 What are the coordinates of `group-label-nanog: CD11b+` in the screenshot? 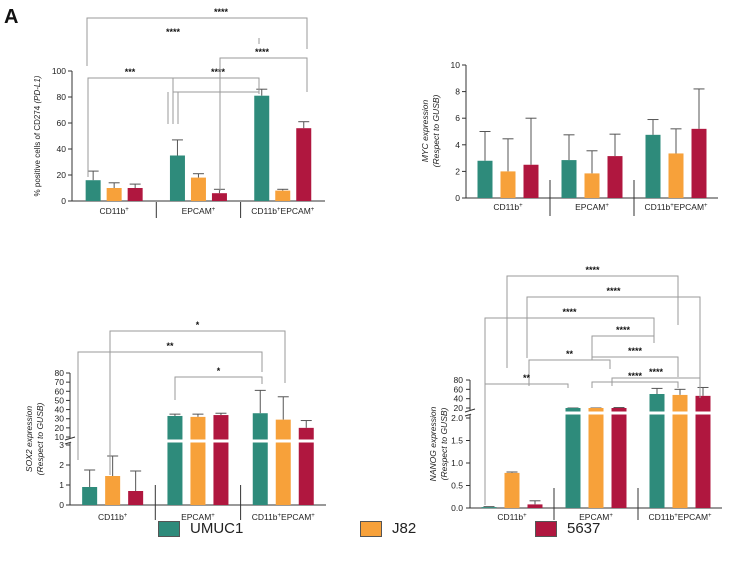 It's located at (512, 516).